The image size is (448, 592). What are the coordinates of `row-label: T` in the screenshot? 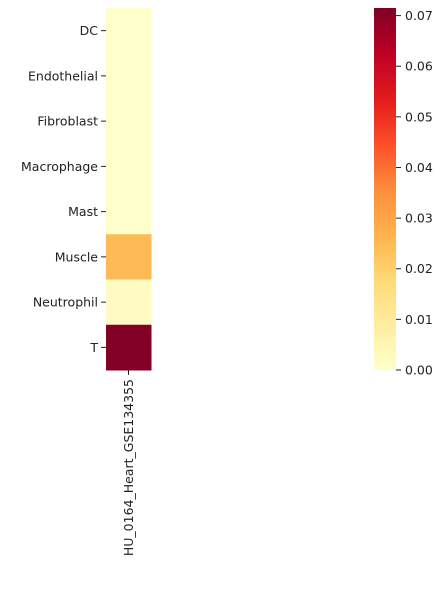 It's located at (93, 347).